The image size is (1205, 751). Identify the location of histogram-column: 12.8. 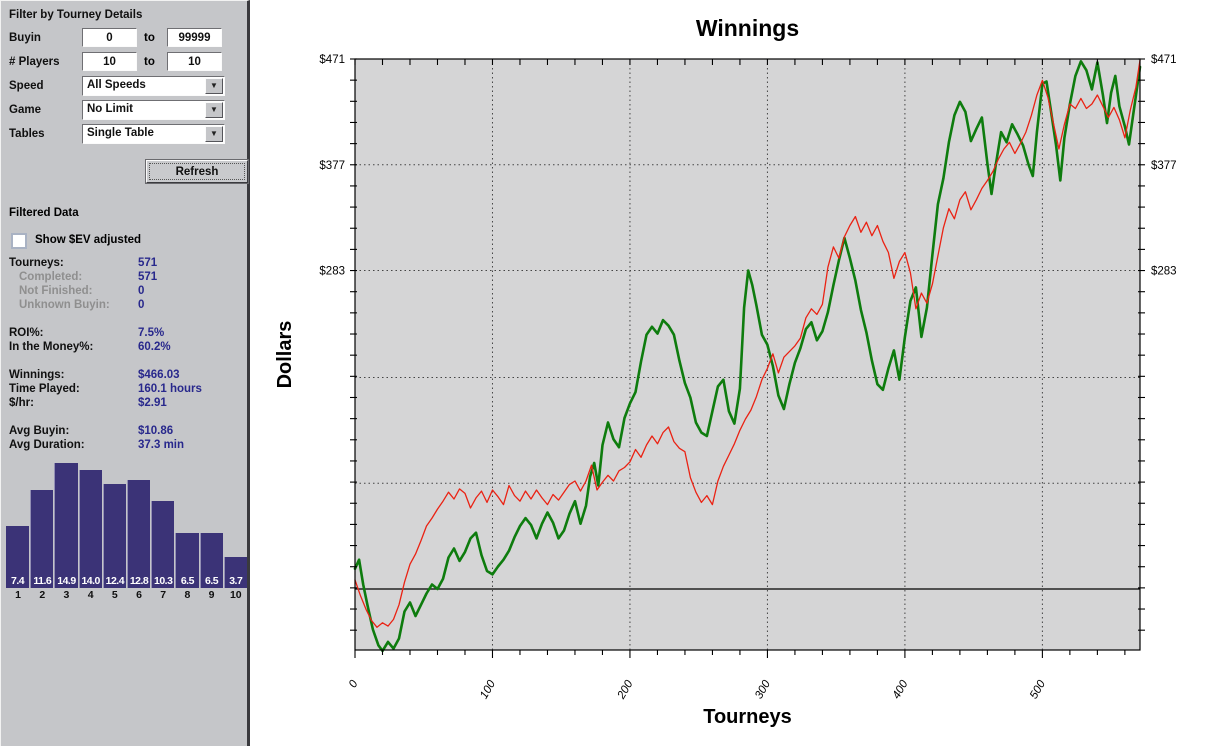
(138, 524).